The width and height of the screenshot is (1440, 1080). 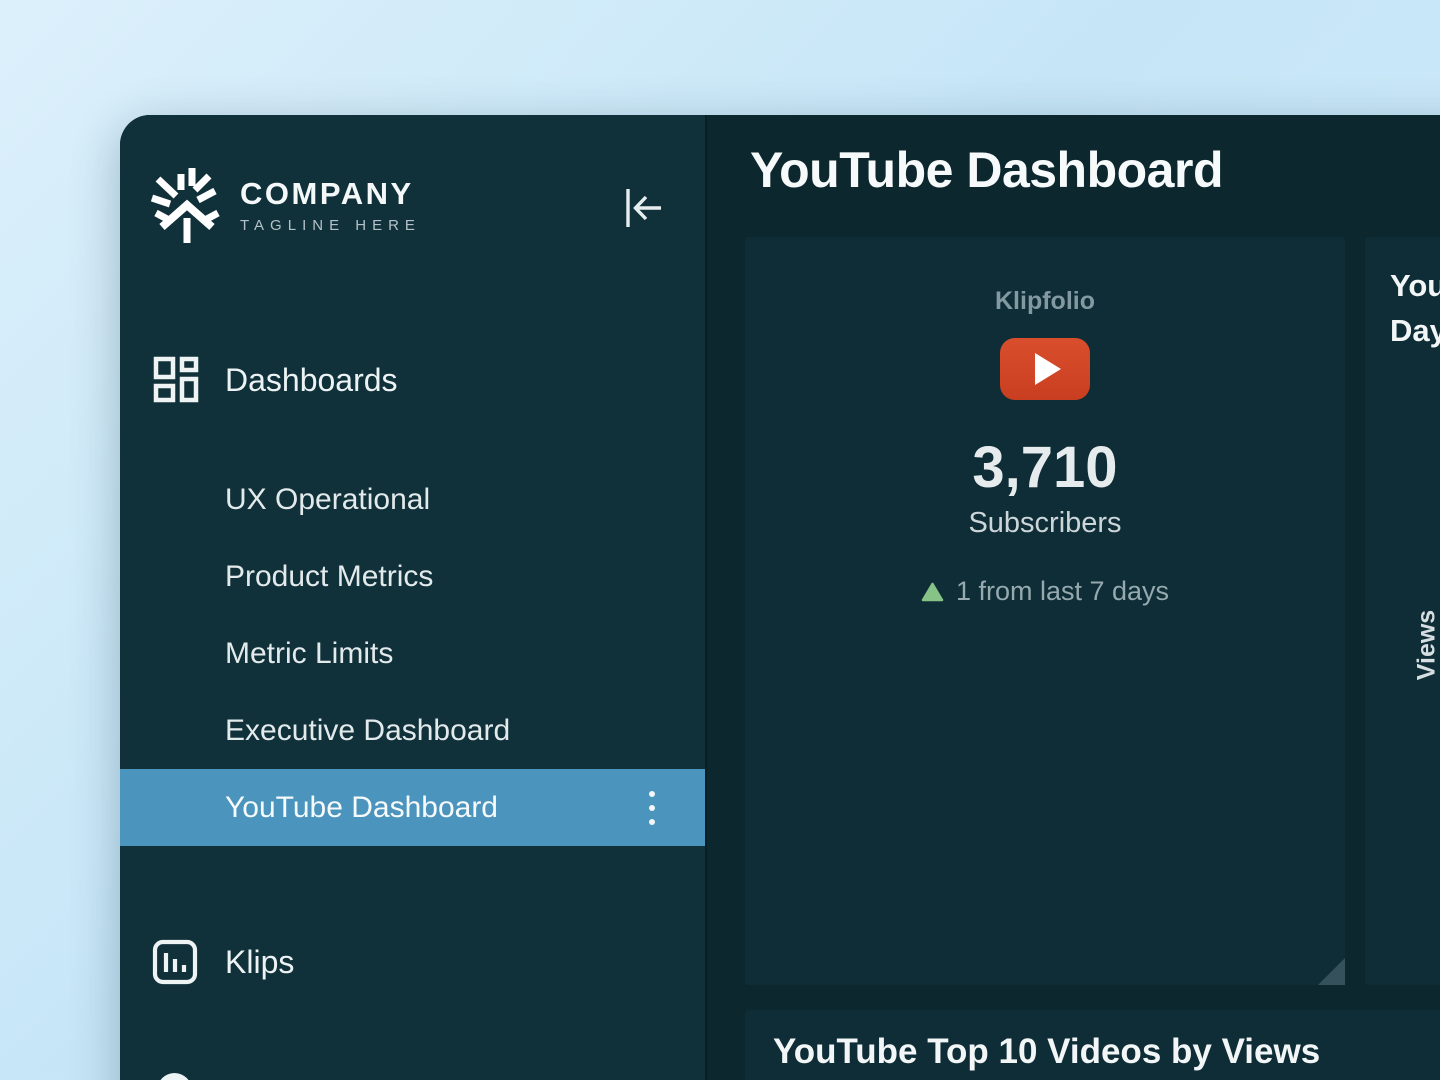 I want to click on collapse-sidebar-button, so click(x=643, y=208).